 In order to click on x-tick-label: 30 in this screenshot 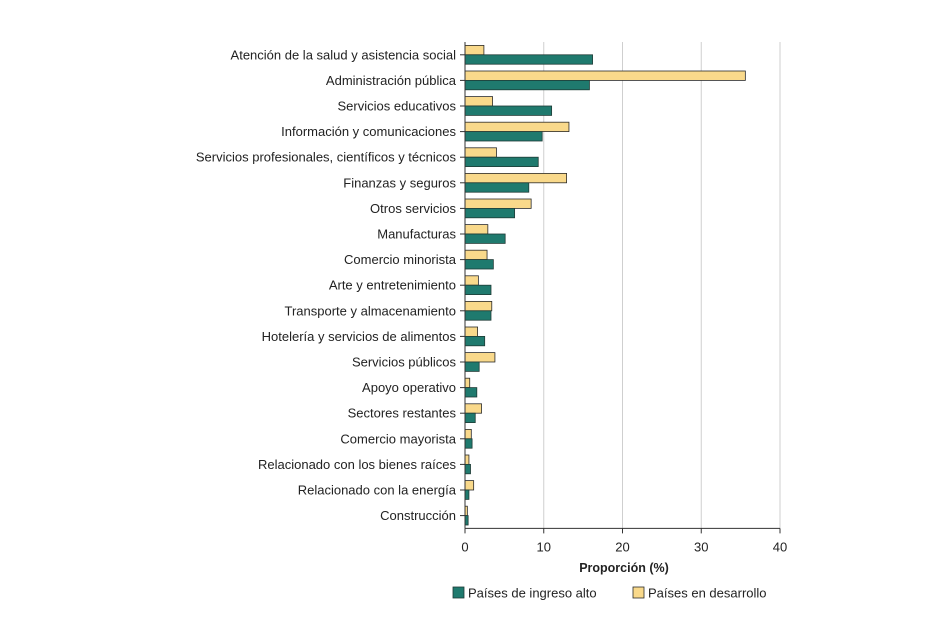, I will do `click(701, 546)`.